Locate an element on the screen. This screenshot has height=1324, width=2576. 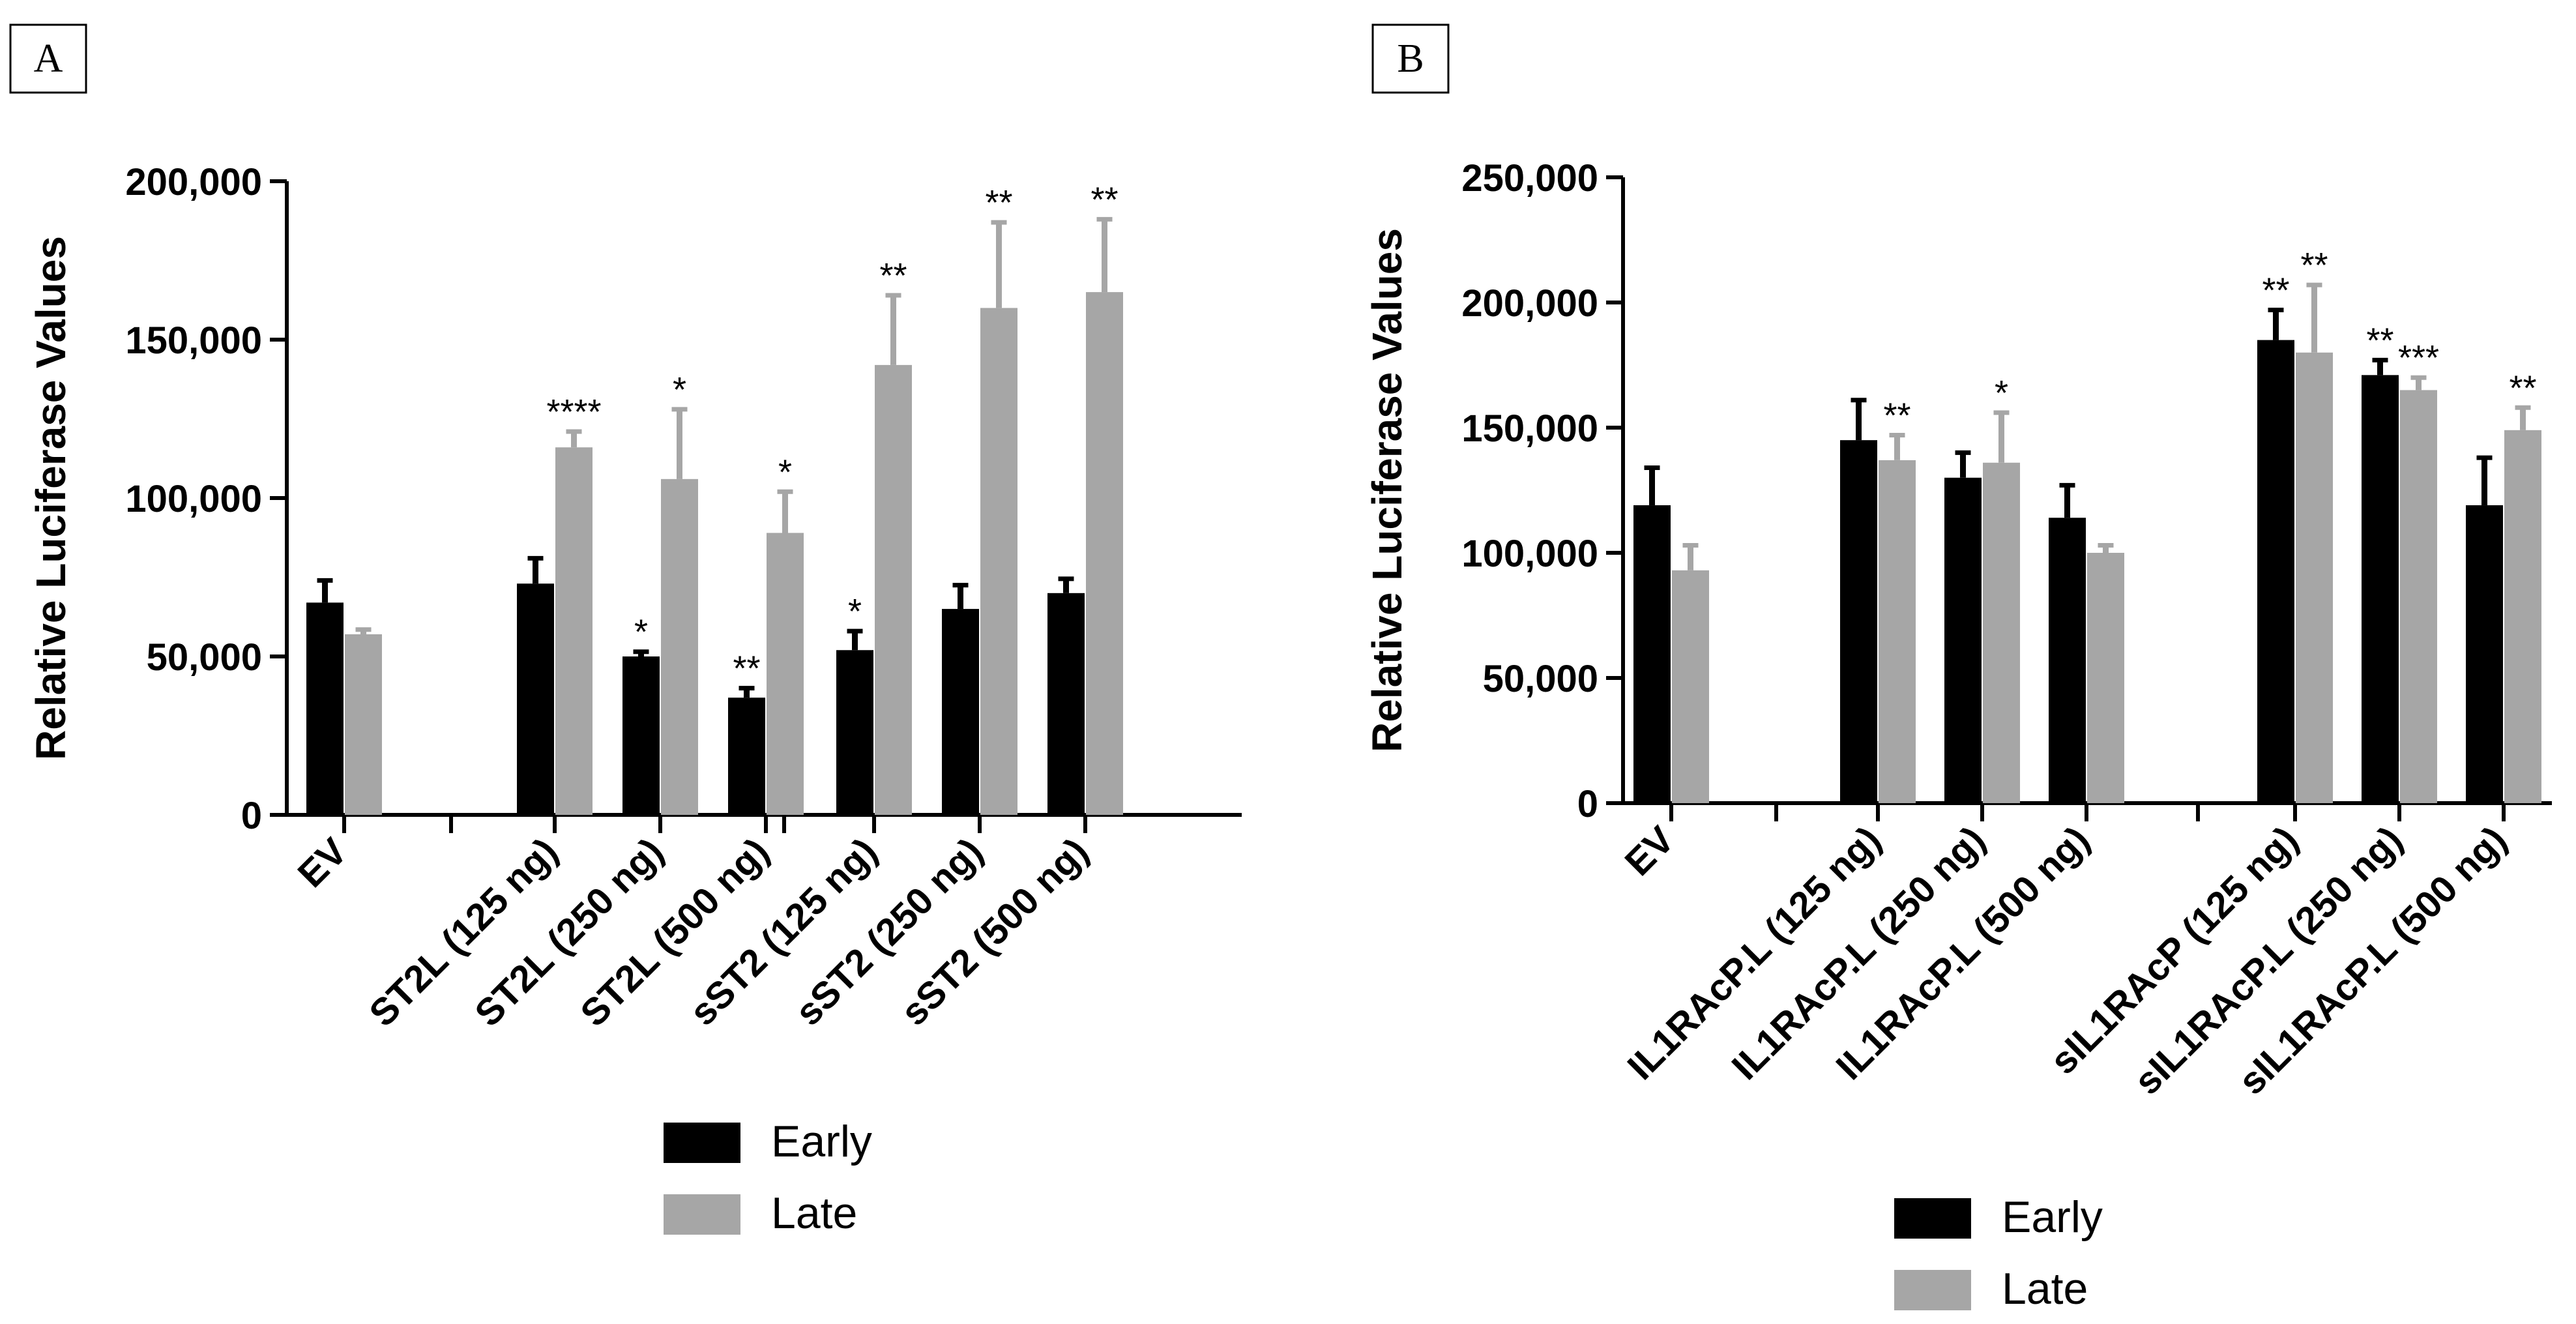
panel-a-label-text: A is located at coordinates (48, 59).